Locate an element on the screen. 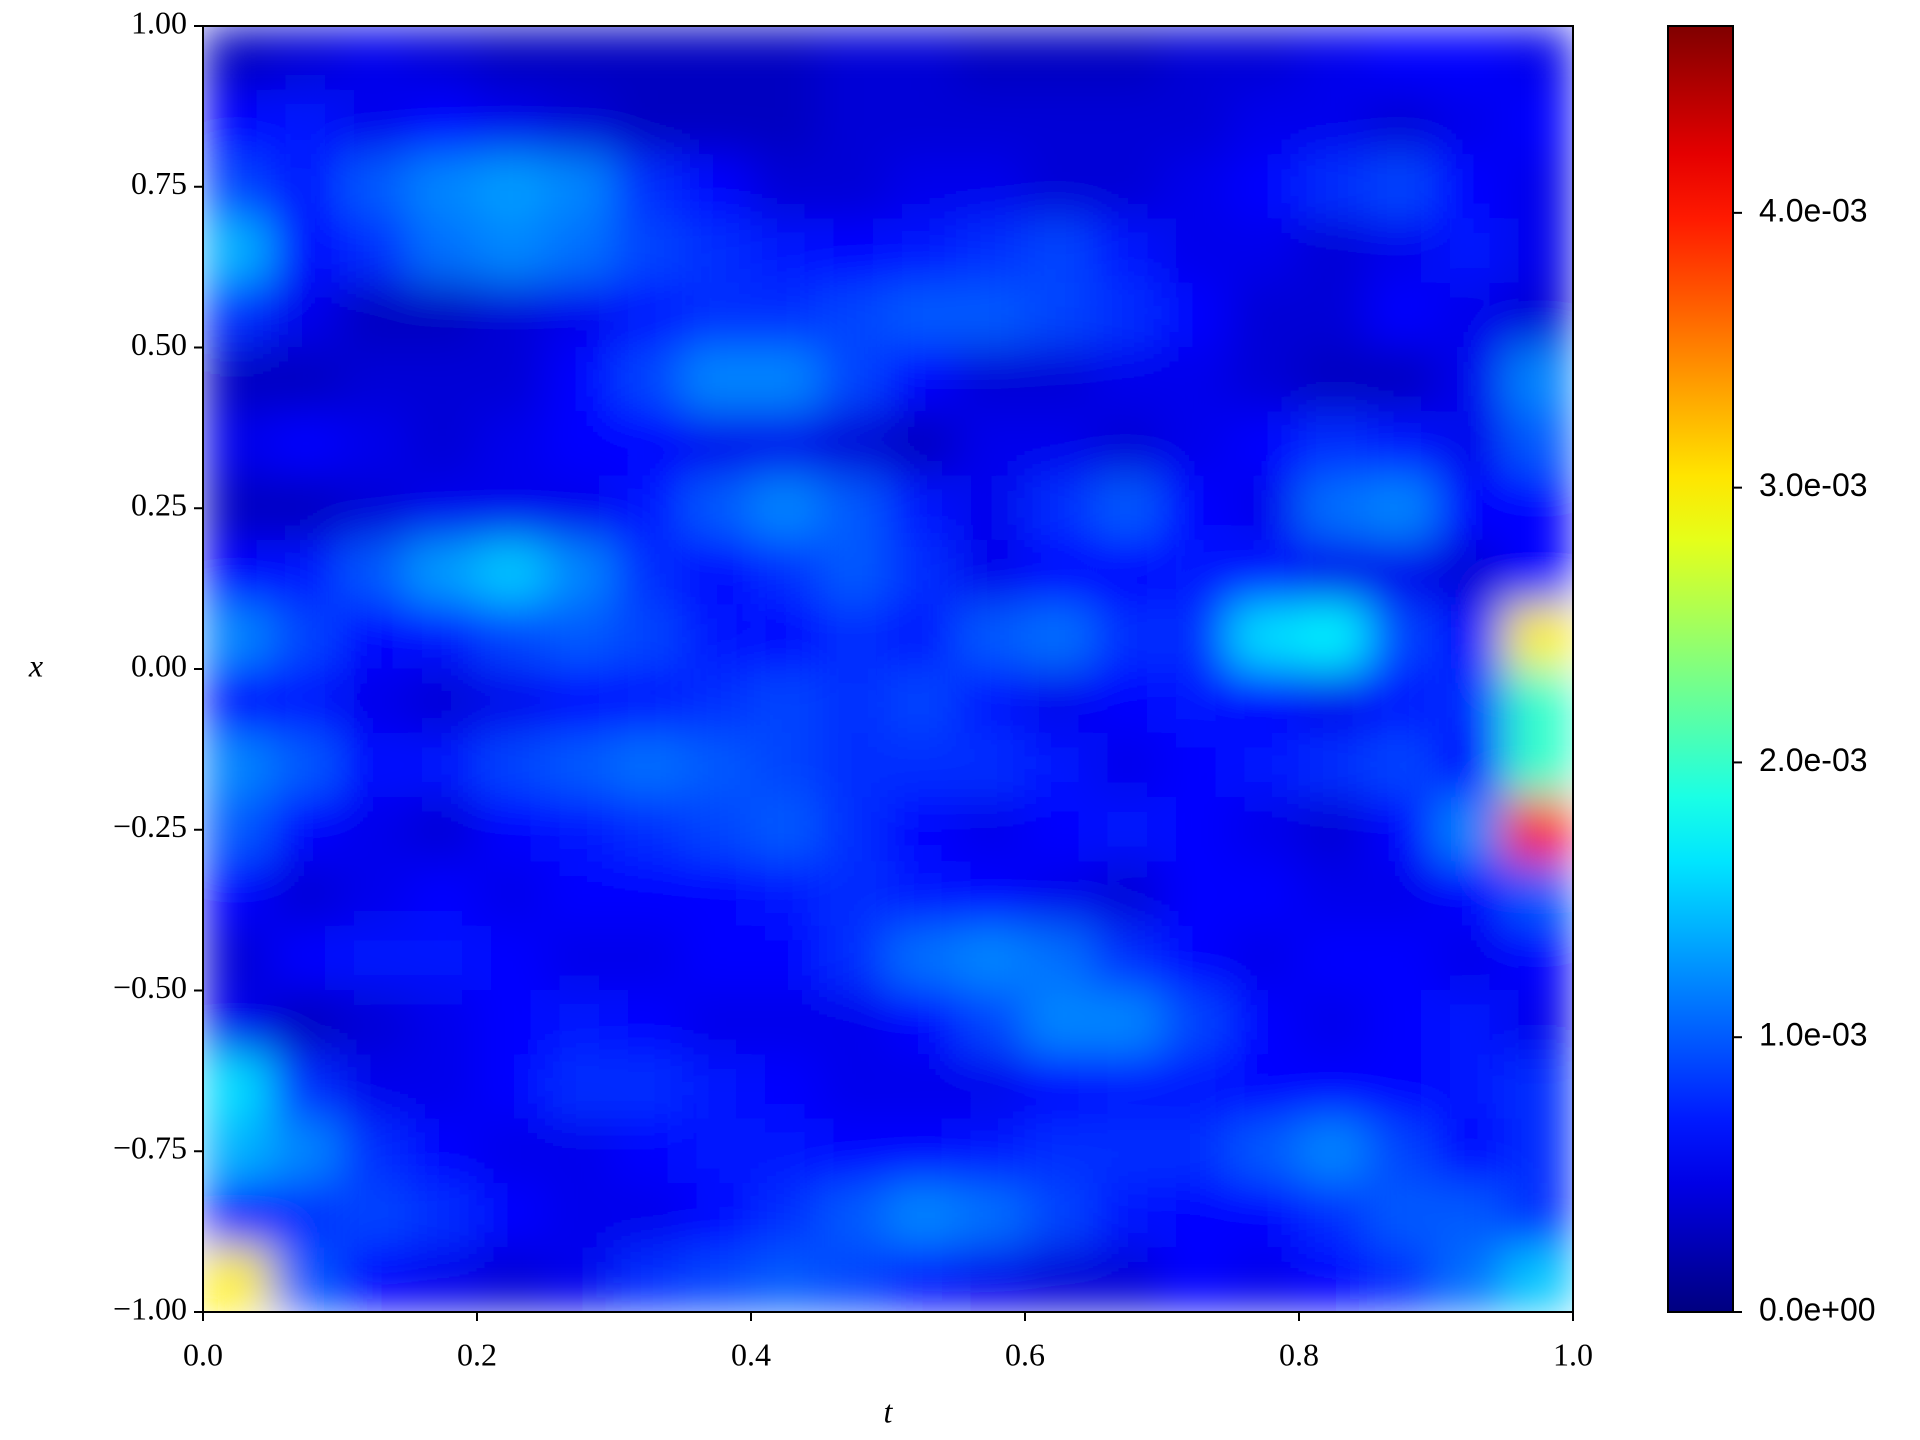 This screenshot has height=1440, width=1920. x-tick-label: 1.0 is located at coordinates (1573, 1354).